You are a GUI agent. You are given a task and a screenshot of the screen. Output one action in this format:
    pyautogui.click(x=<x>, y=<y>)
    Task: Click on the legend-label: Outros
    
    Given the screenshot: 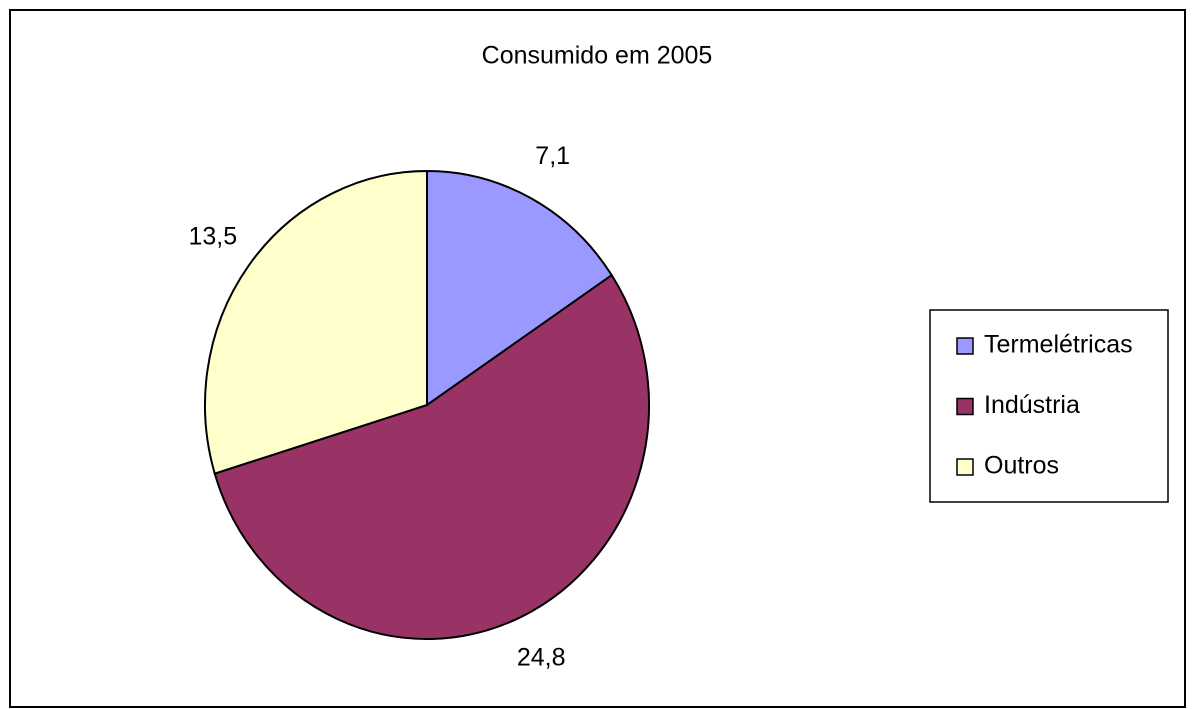 What is the action you would take?
    pyautogui.click(x=1021, y=466)
    